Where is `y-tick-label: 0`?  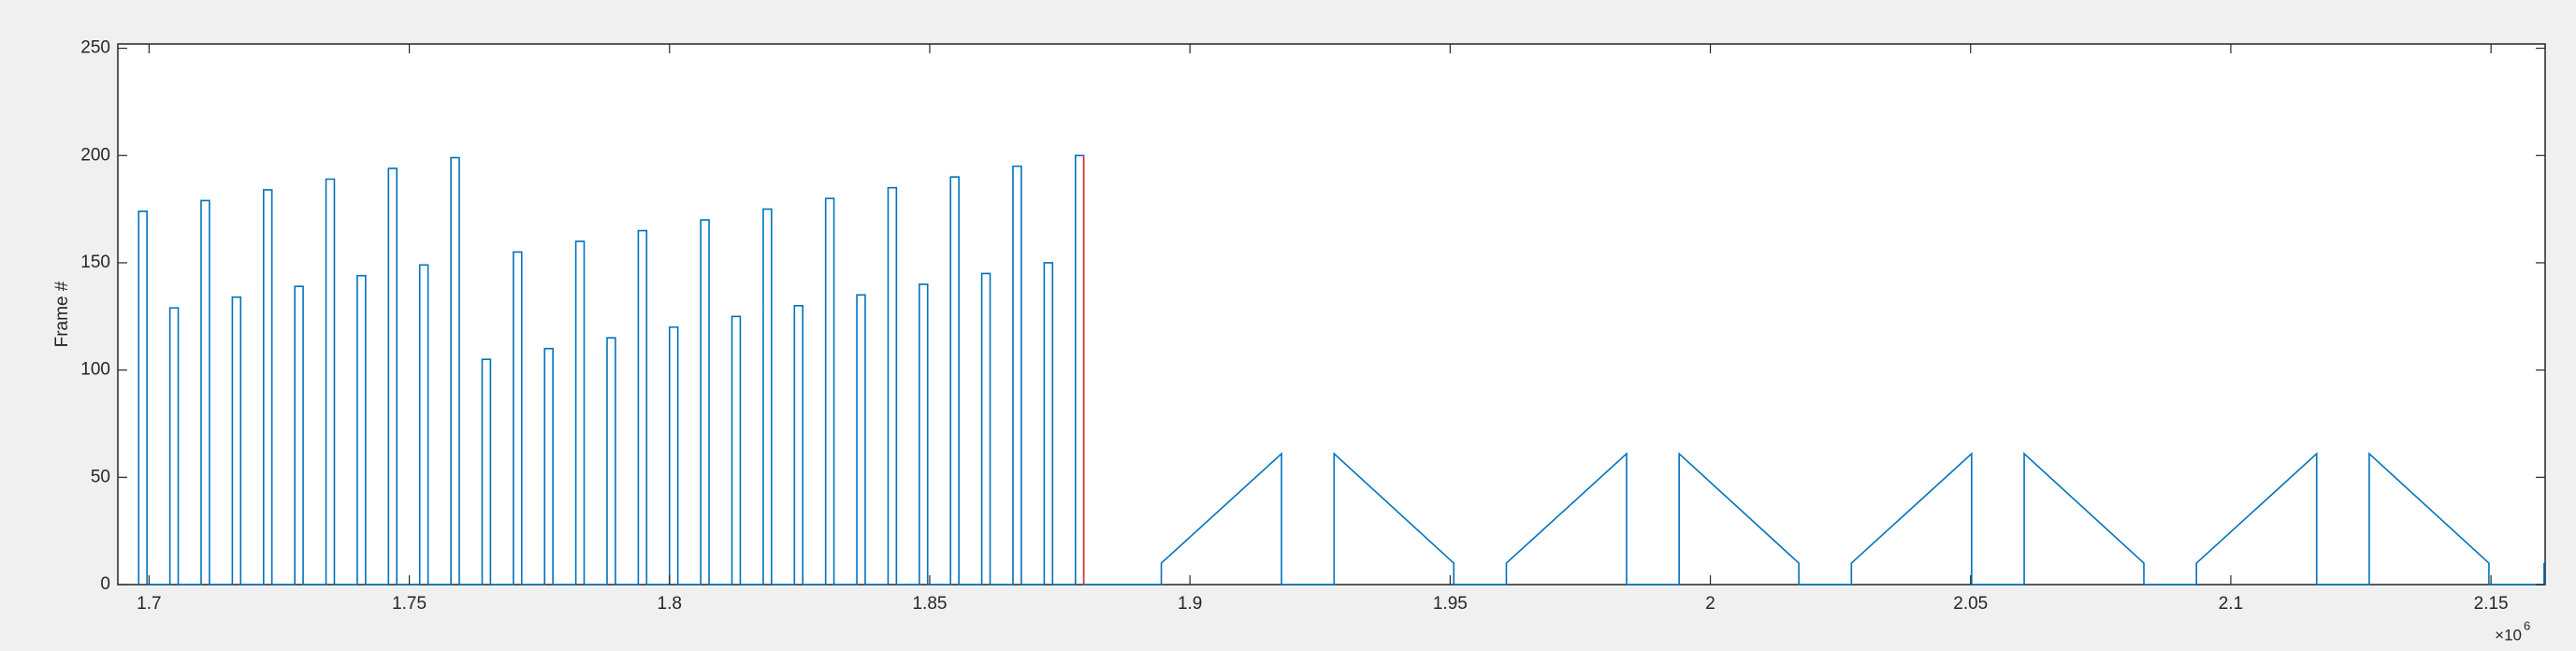 y-tick-label: 0 is located at coordinates (105, 584).